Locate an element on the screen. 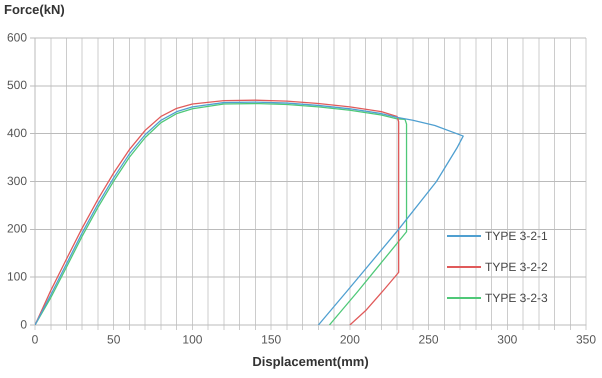 Image resolution: width=602 pixels, height=378 pixels. x-tick-label: 300 is located at coordinates (507, 339).